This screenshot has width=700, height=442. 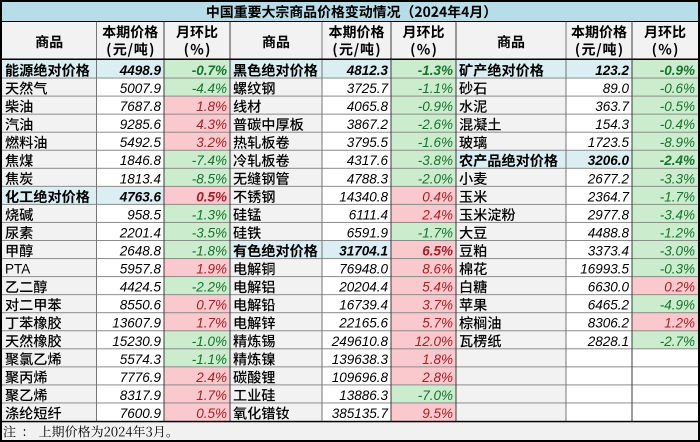 What do you see at coordinates (140, 70) in the screenshot?
I see `svg-text: 4498.9` at bounding box center [140, 70].